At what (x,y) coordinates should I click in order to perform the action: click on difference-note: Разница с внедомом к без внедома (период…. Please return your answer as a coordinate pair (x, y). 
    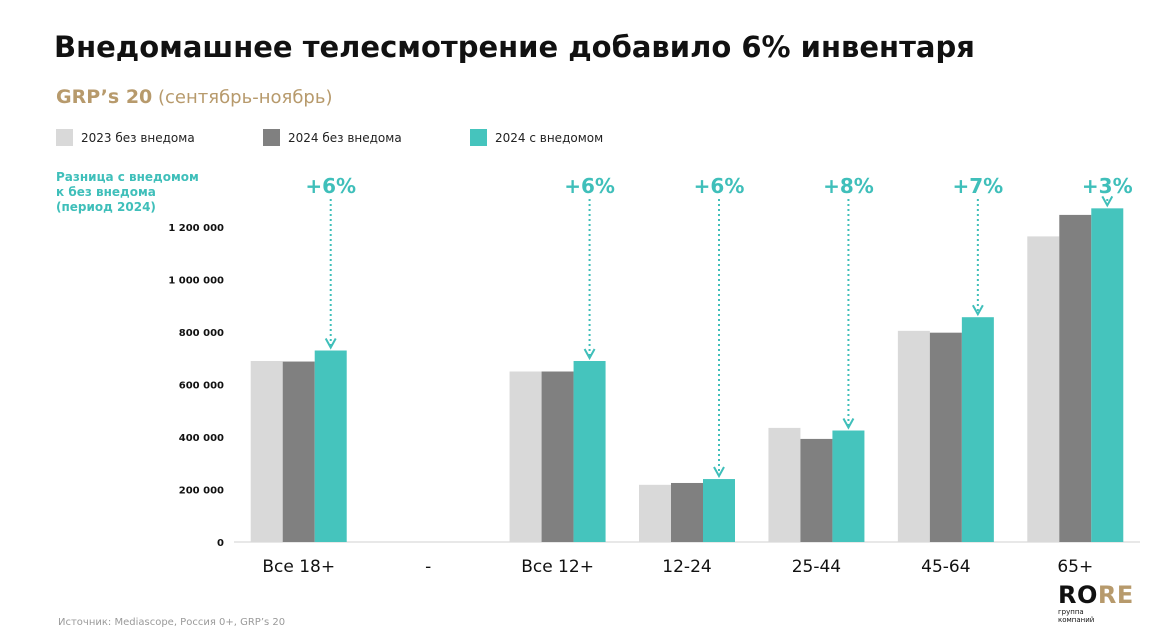
    Looking at the image, I should click on (141, 192).